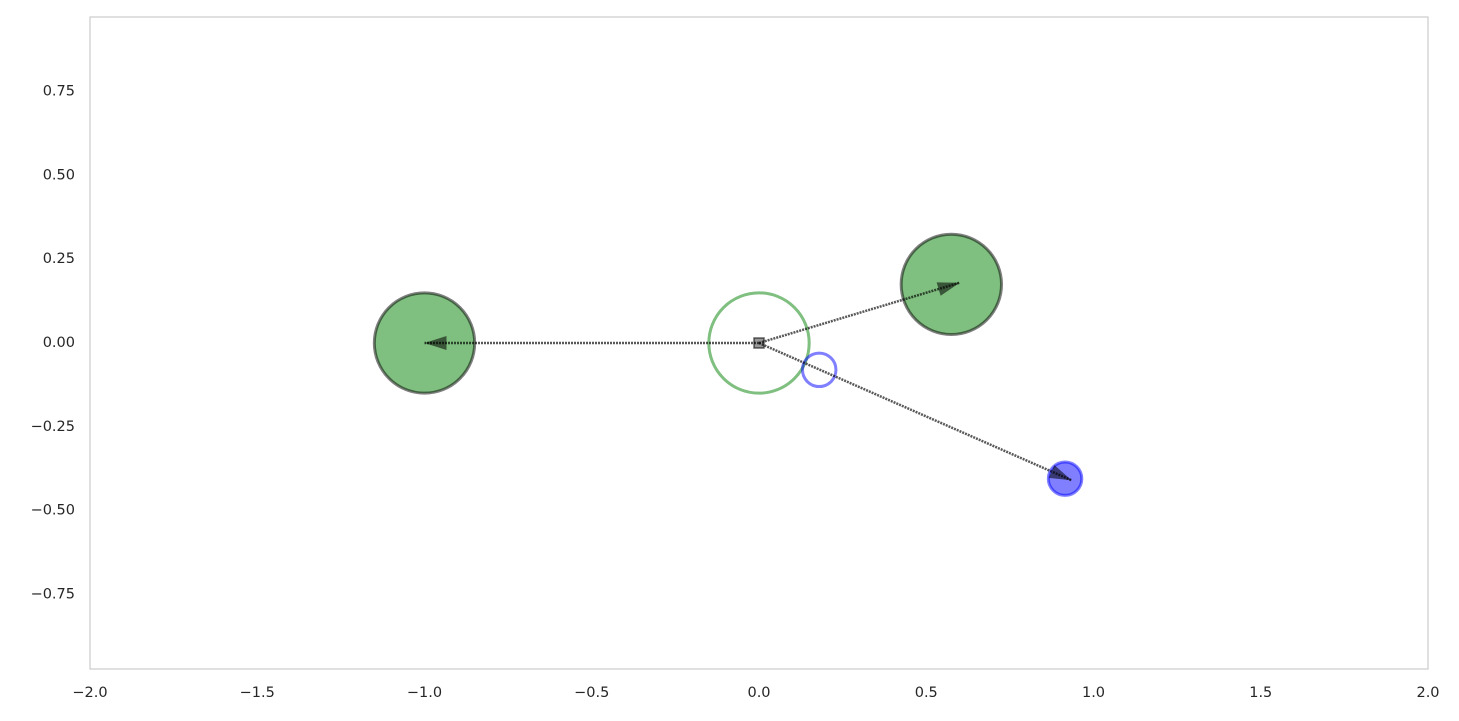  Describe the element at coordinates (59, 92) in the screenshot. I see `y-tick-label: 0.75` at that location.